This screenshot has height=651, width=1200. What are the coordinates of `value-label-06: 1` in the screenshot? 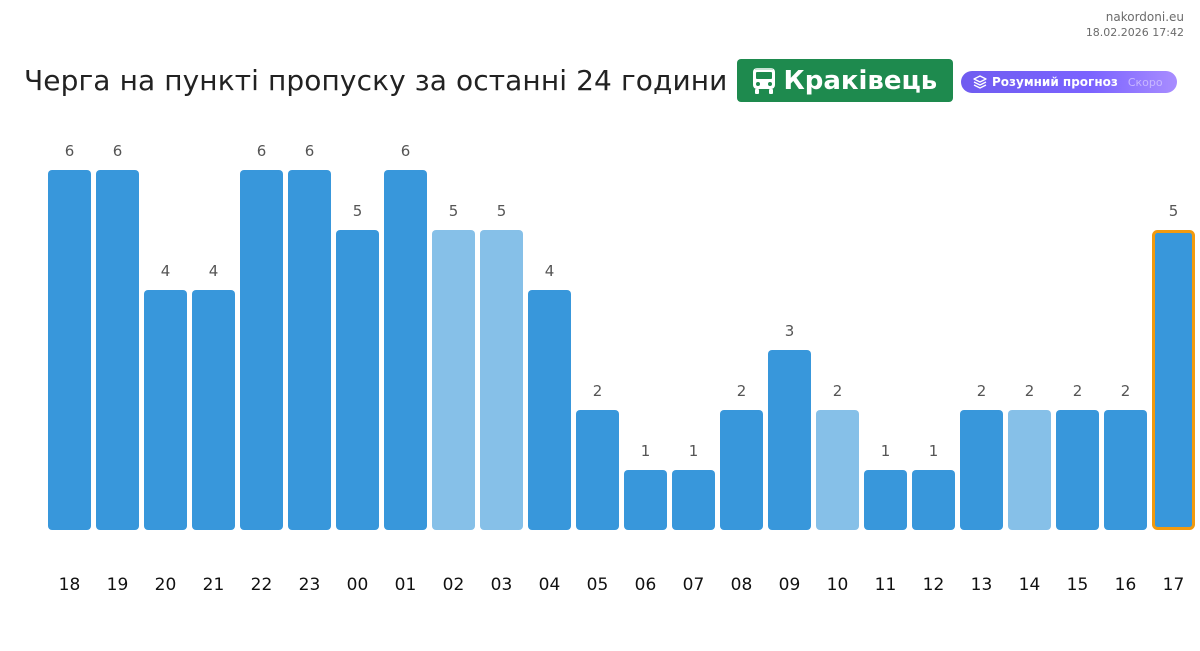 It's located at (646, 451).